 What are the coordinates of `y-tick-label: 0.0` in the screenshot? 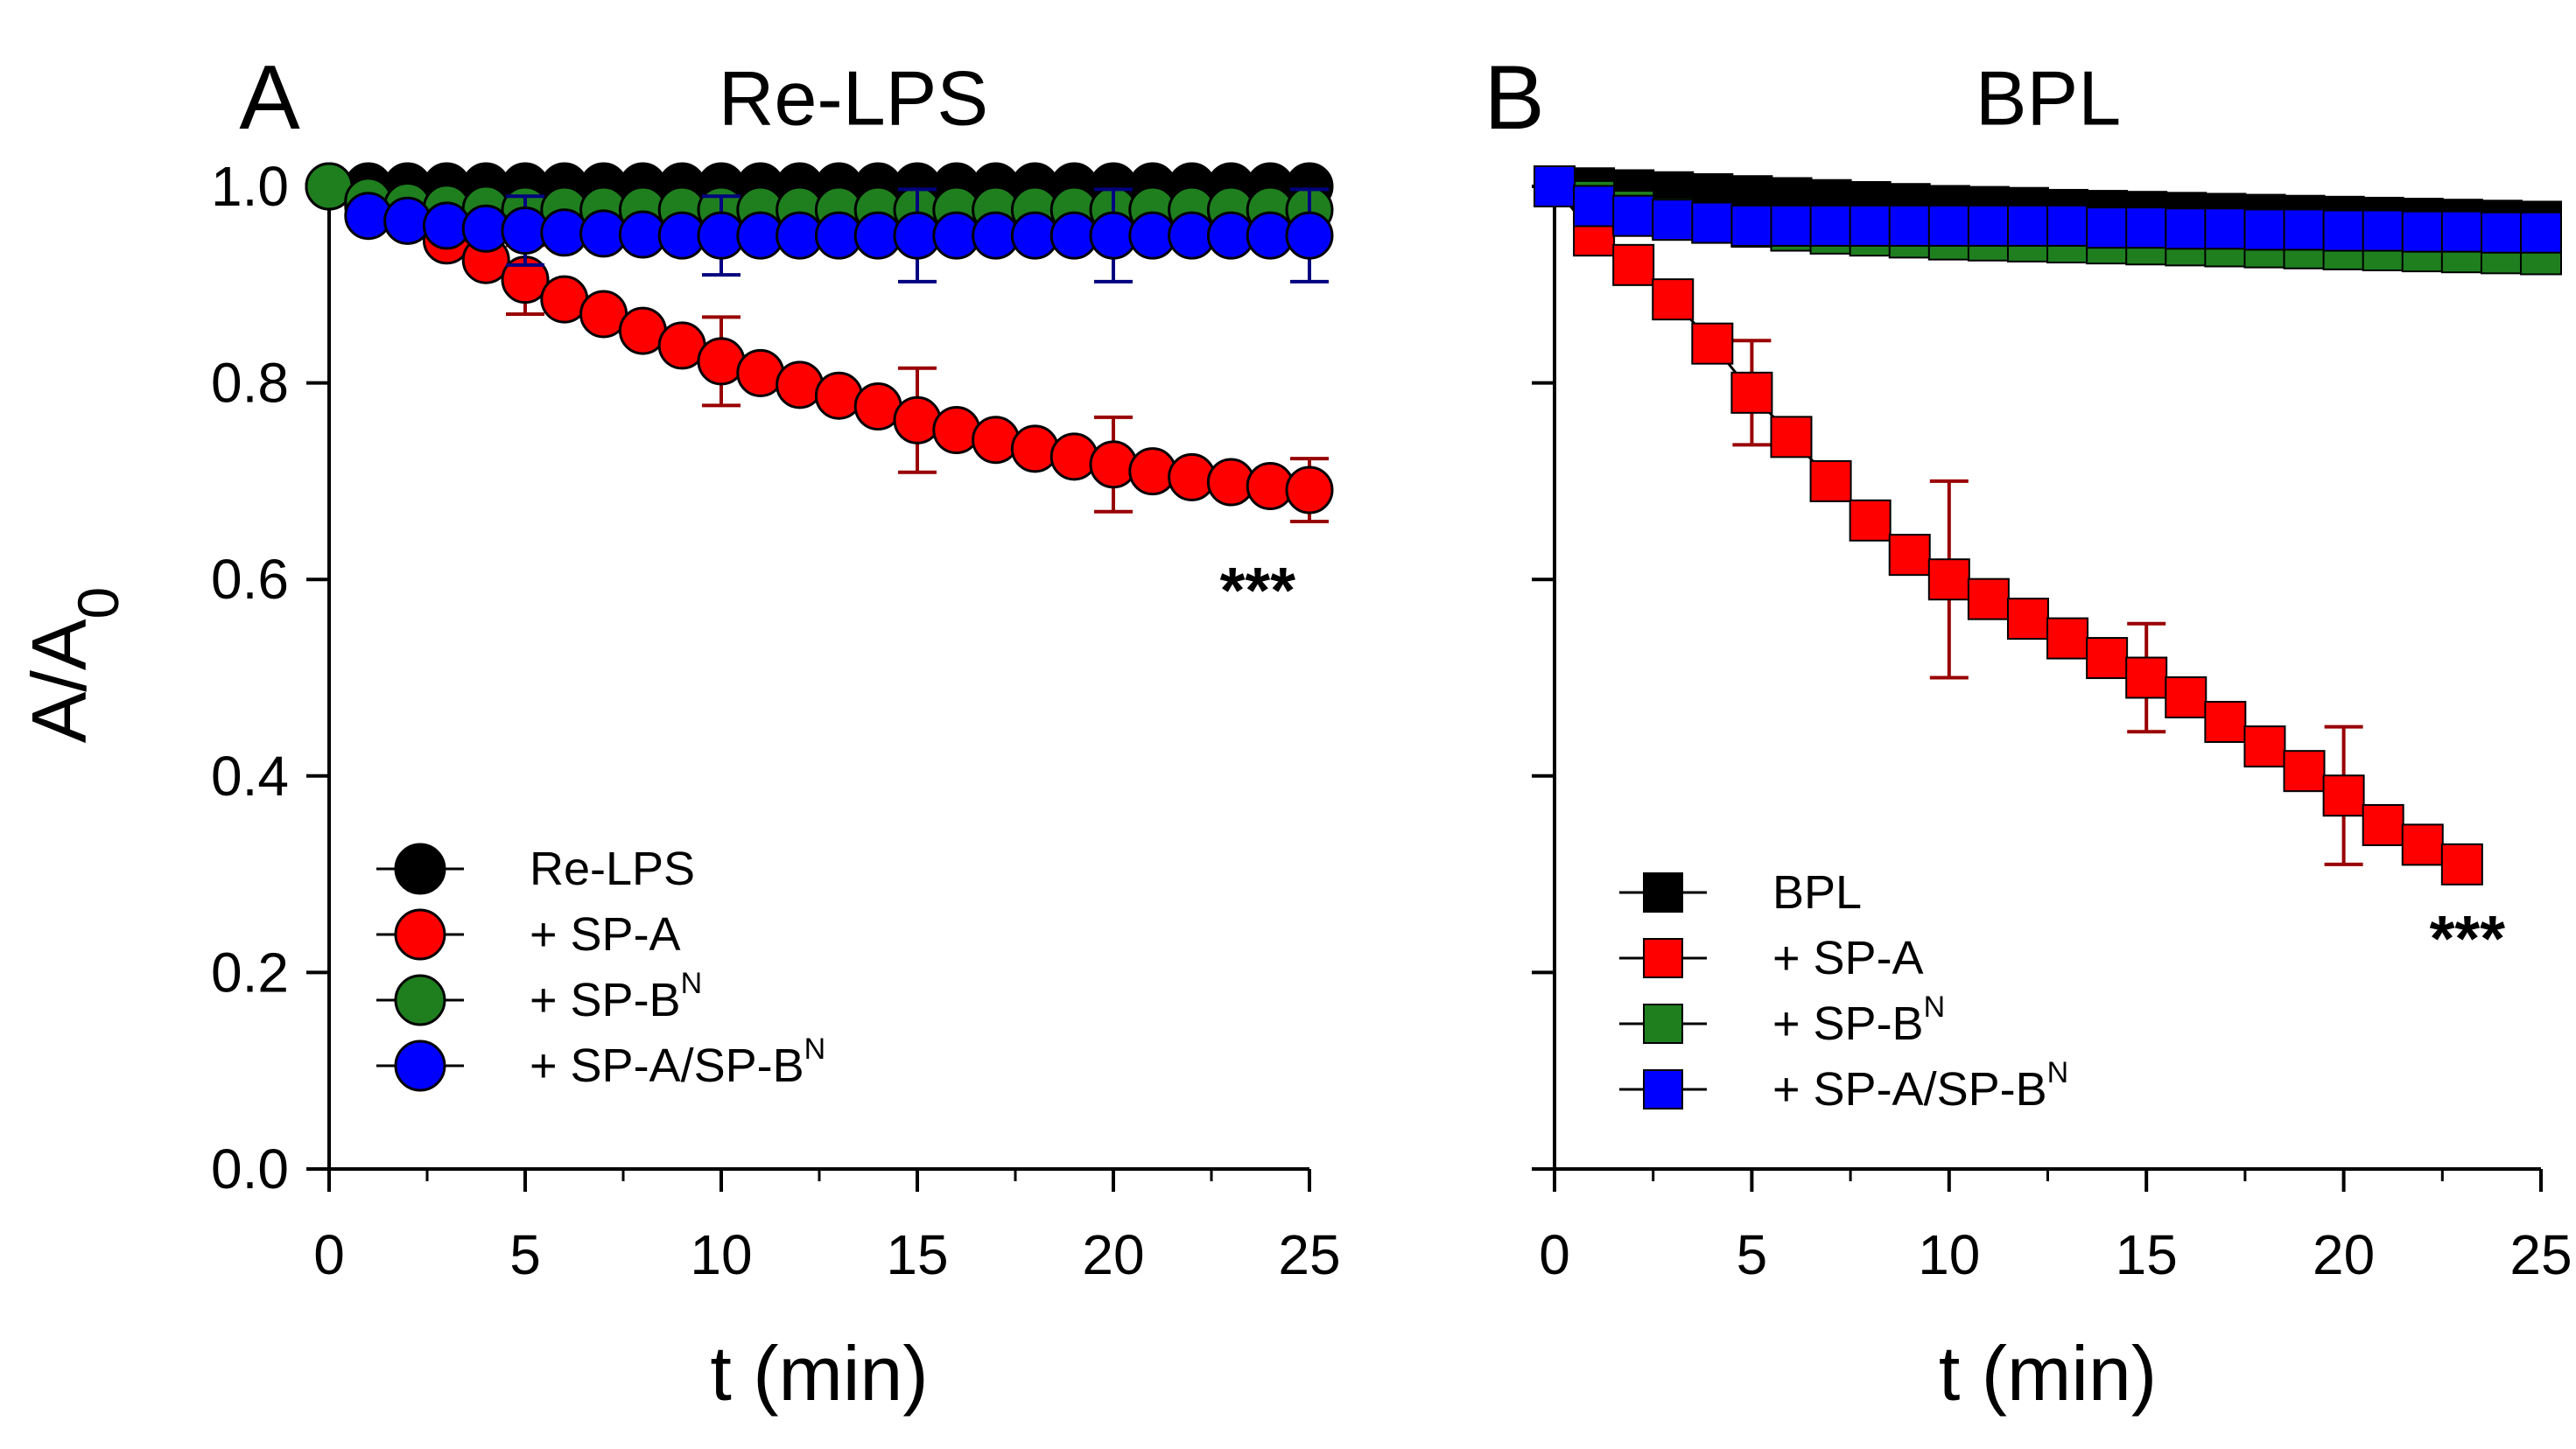 It's located at (250, 1169).